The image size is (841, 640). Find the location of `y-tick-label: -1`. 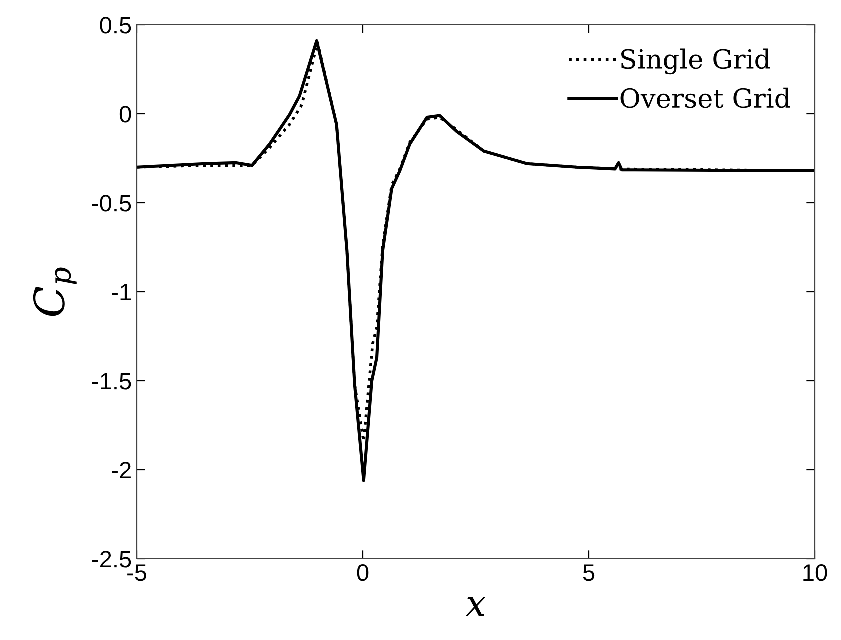

y-tick-label: -1 is located at coordinates (121, 292).